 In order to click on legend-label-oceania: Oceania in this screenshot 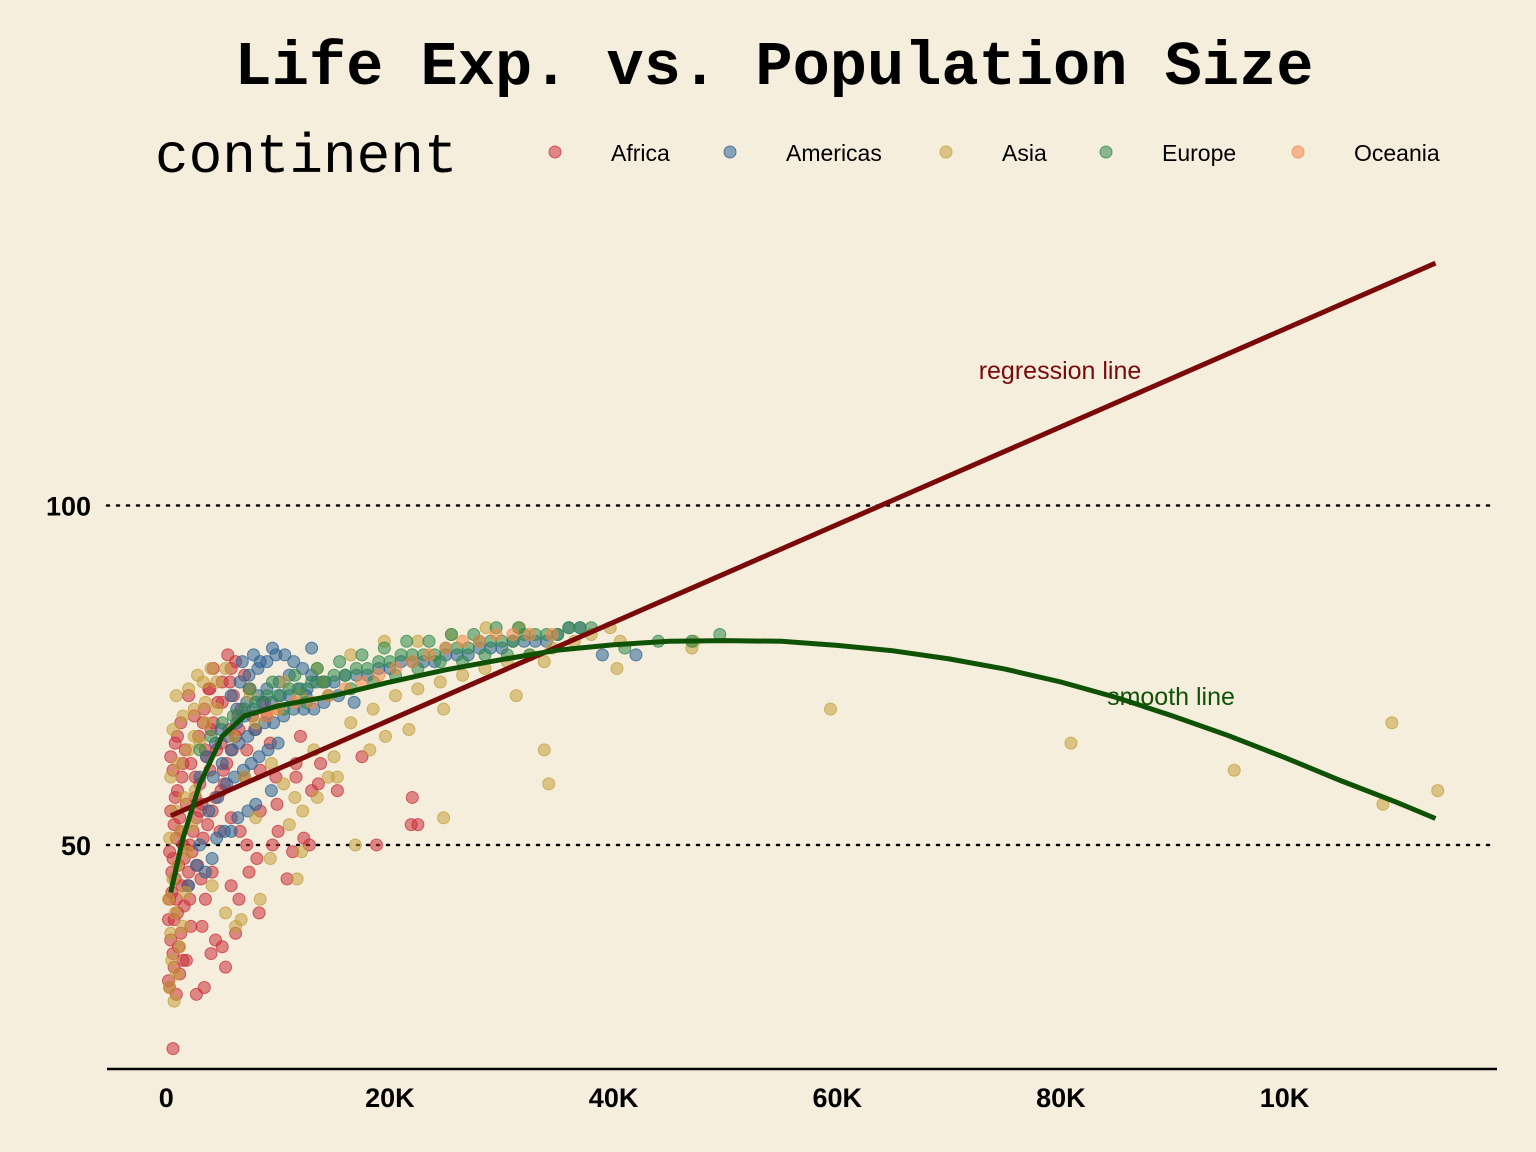, I will do `click(1397, 153)`.